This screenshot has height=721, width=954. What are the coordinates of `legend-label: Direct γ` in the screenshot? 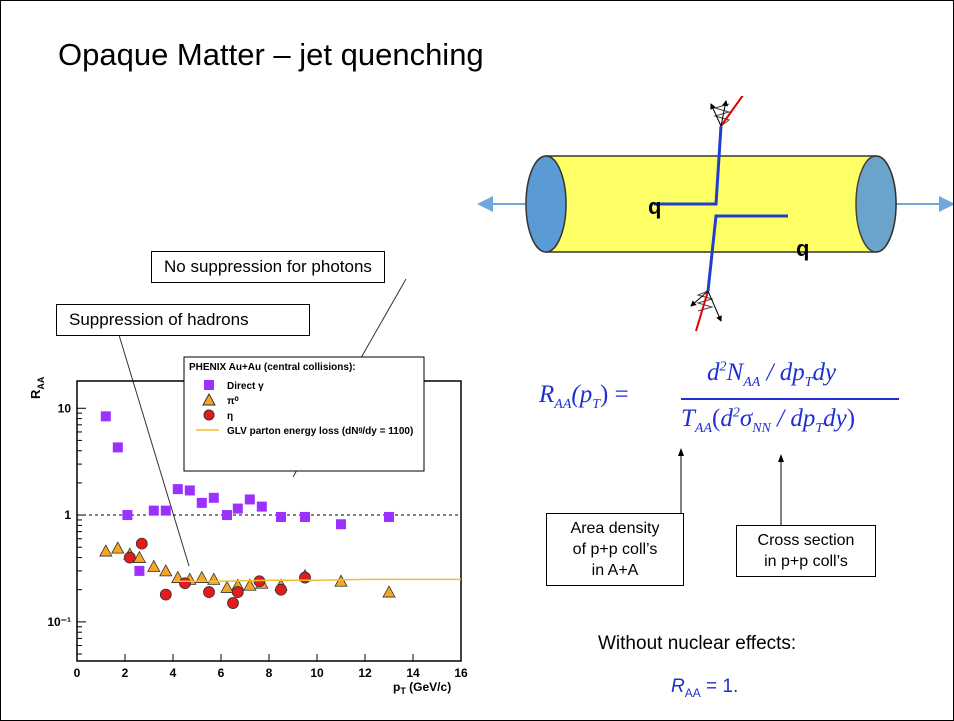 It's located at (245, 386).